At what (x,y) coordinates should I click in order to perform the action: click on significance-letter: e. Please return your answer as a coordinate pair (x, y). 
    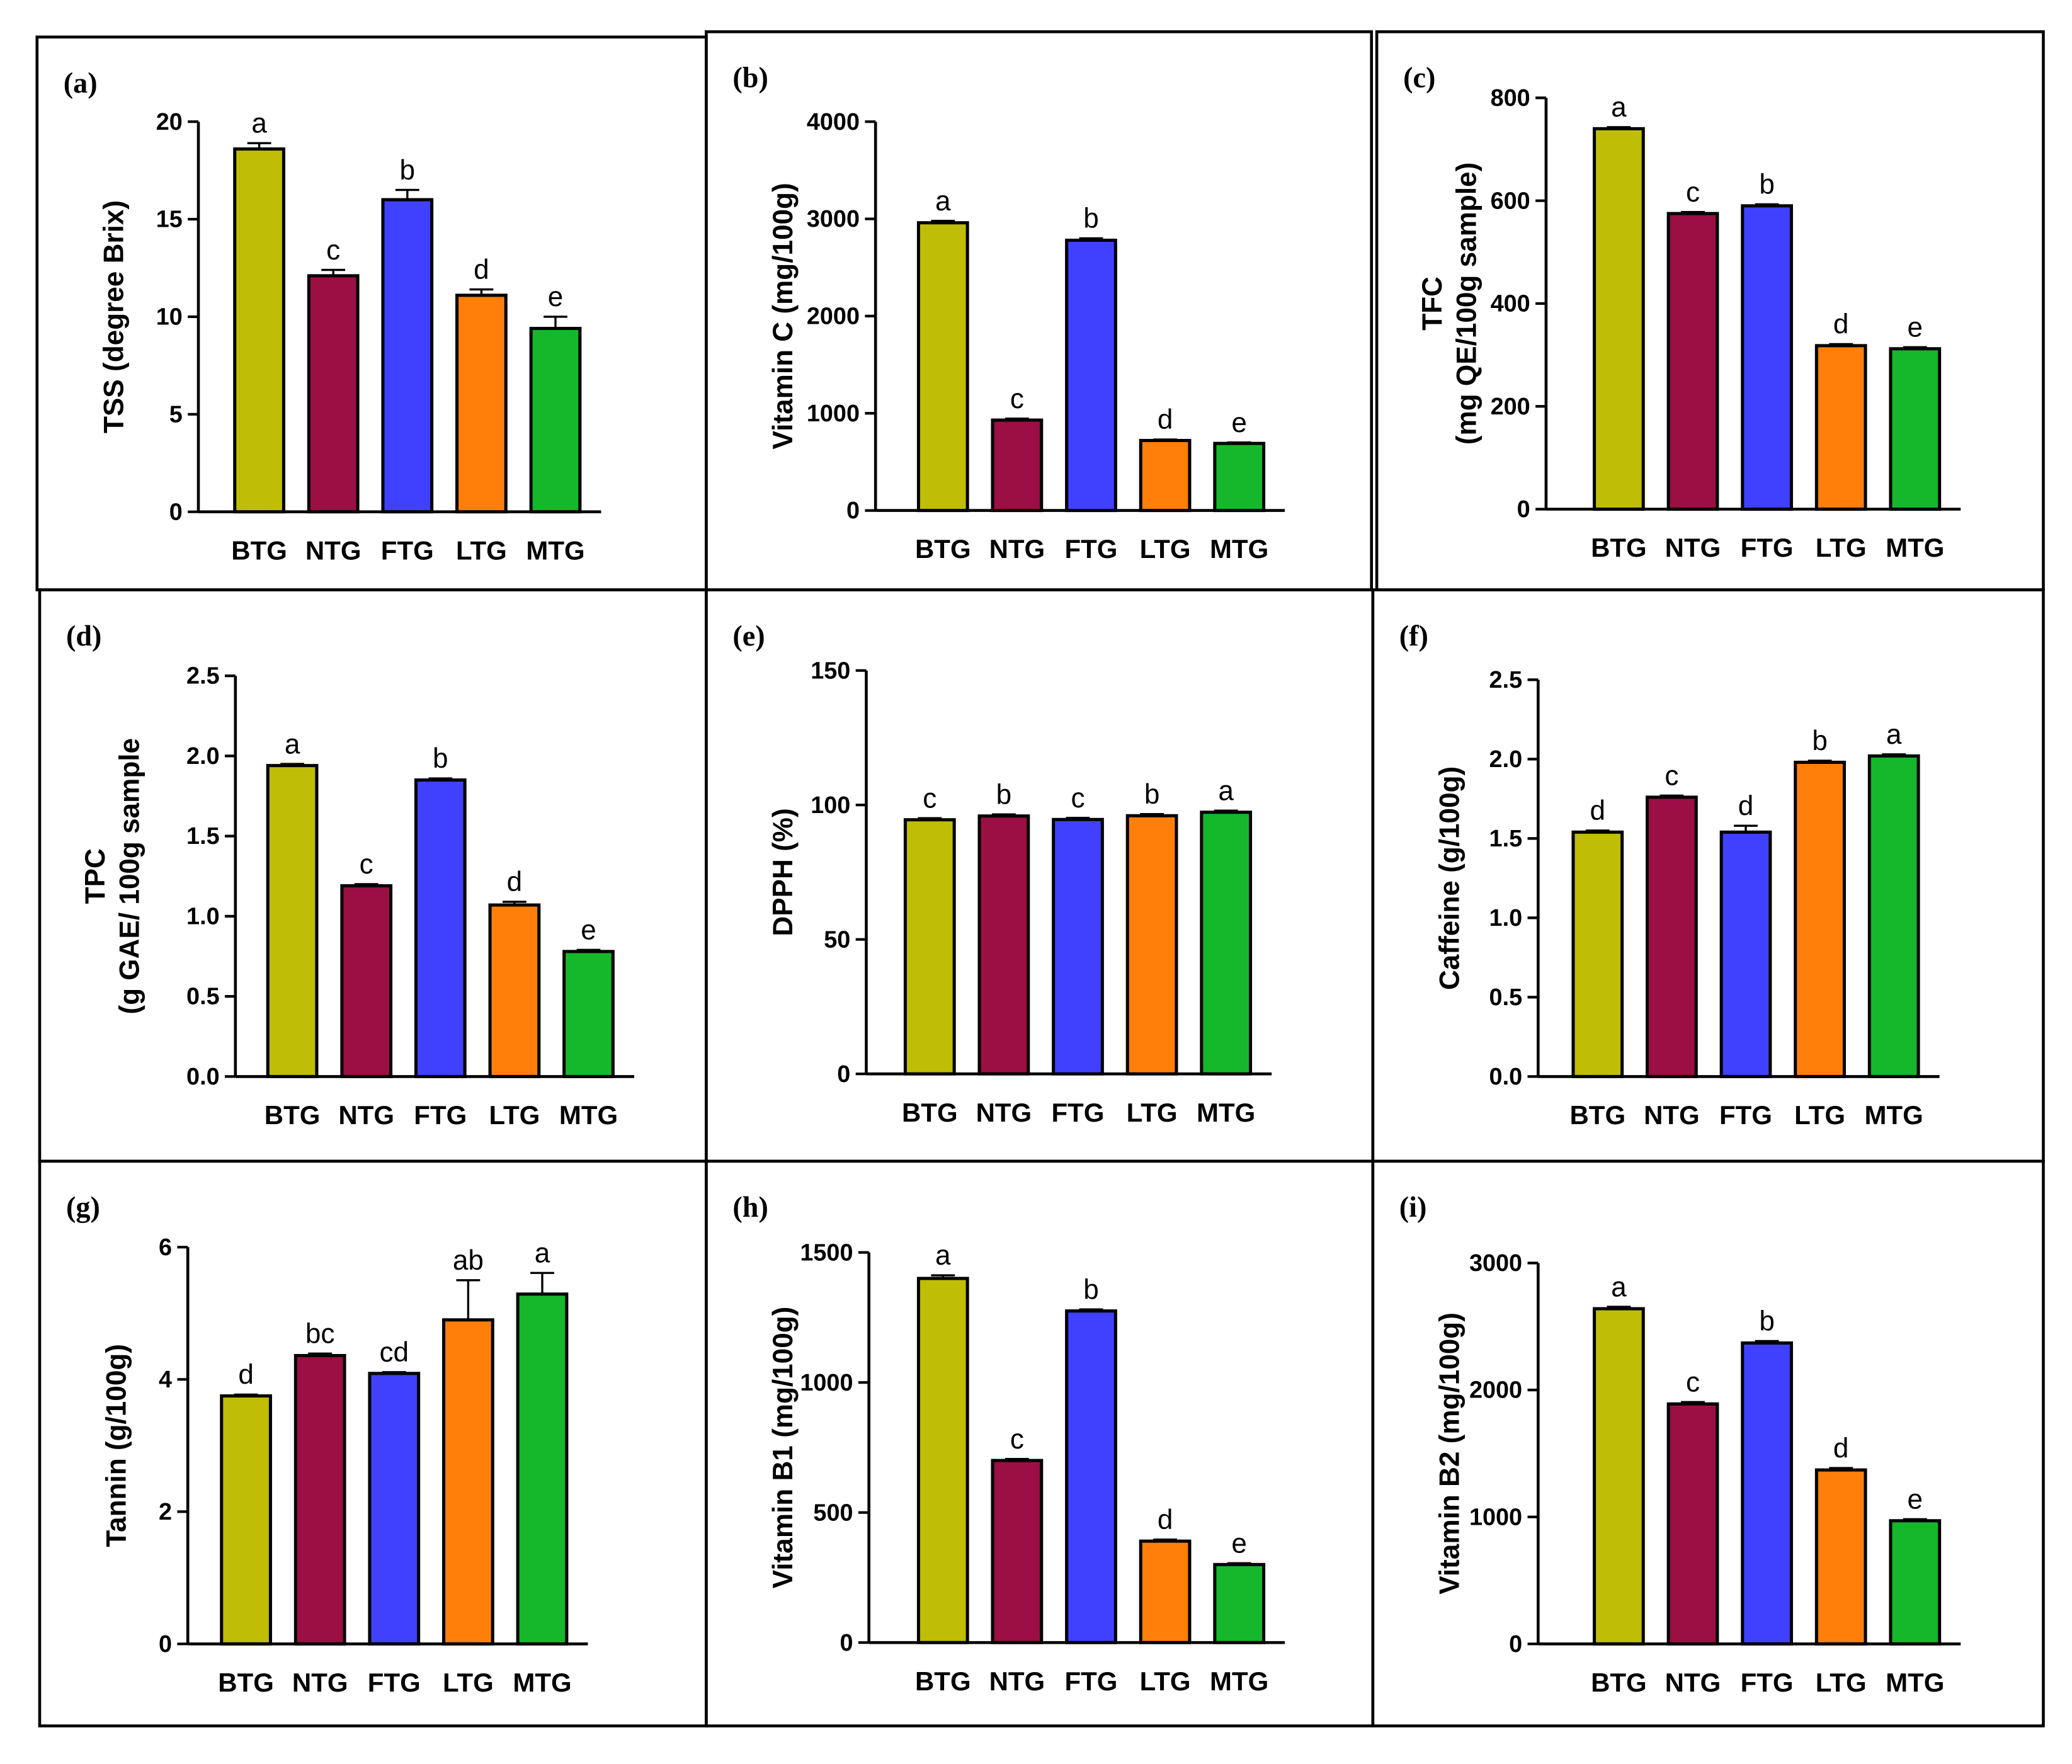
    Looking at the image, I should click on (1916, 1499).